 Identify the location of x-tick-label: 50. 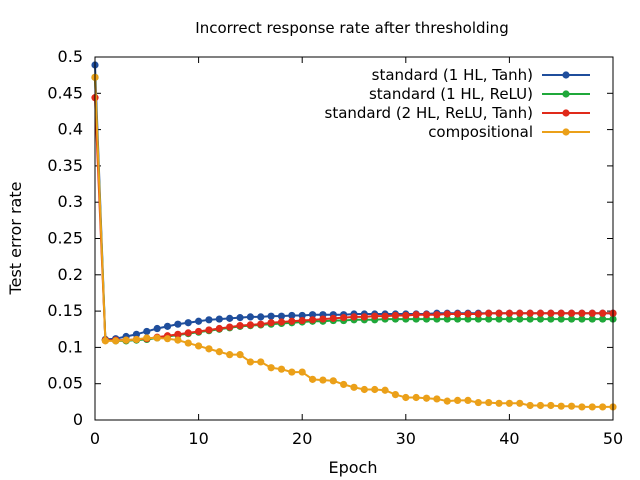
(613, 438).